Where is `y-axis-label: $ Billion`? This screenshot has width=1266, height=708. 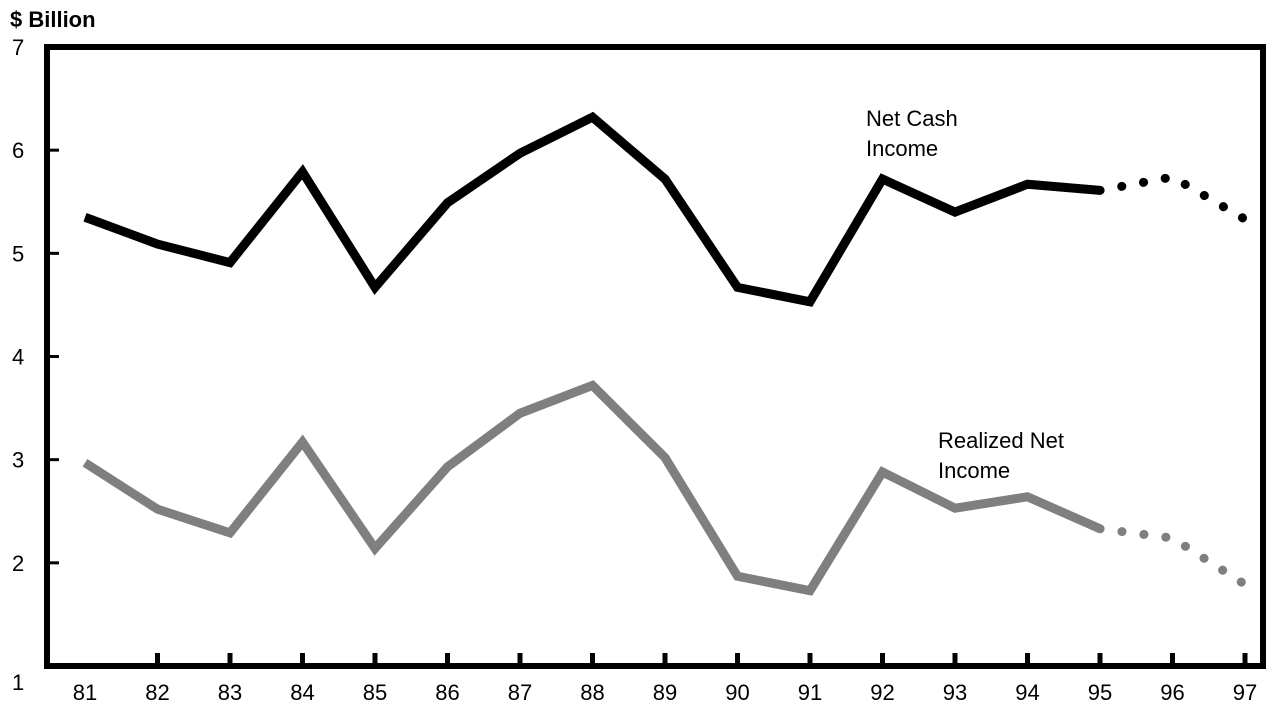 y-axis-label: $ Billion is located at coordinates (53, 19).